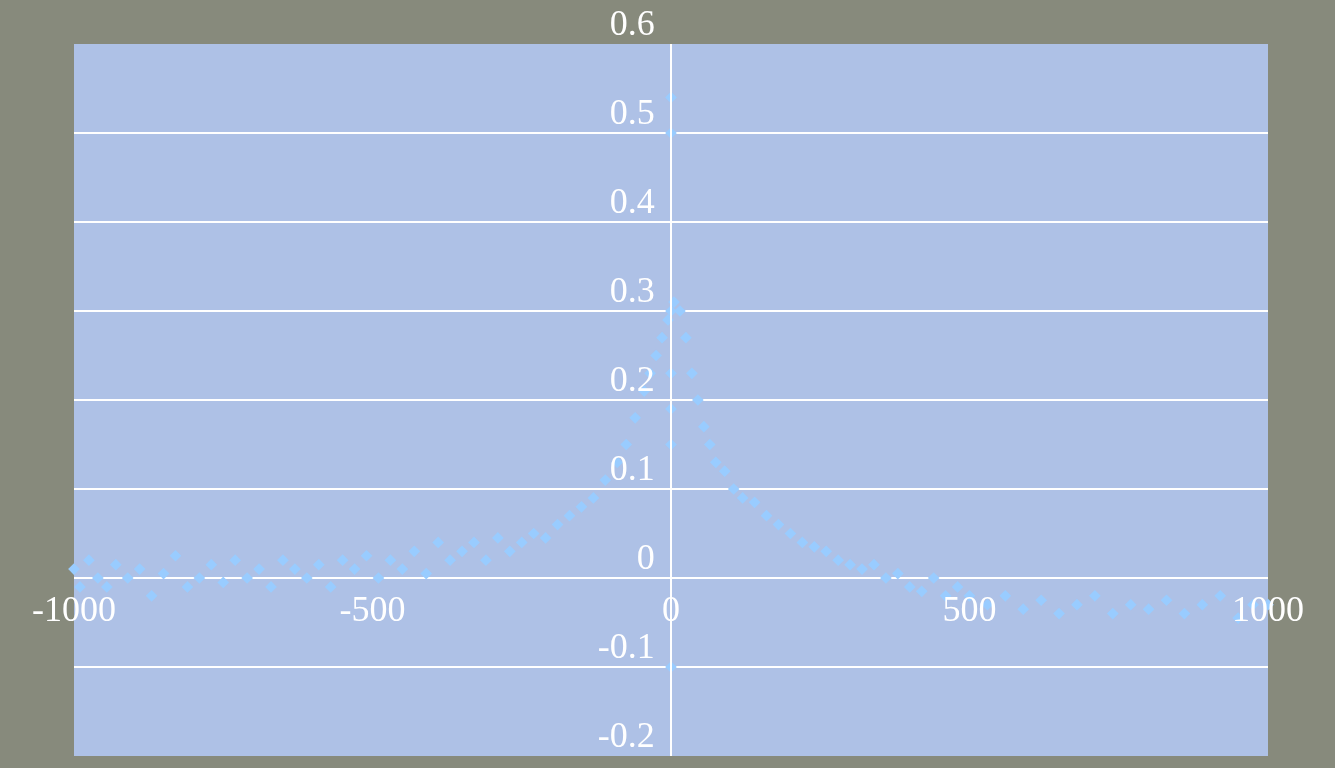 This screenshot has height=768, width=1335. I want to click on y-tick-label: 0.5, so click(632, 111).